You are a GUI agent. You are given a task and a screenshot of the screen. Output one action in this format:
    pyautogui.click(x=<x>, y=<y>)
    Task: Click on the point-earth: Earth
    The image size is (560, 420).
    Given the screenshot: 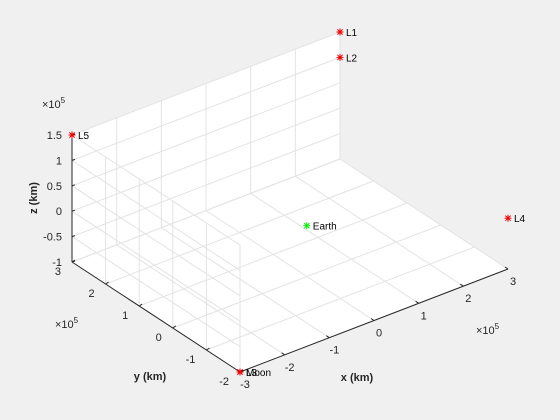 What is the action you would take?
    pyautogui.click(x=320, y=227)
    